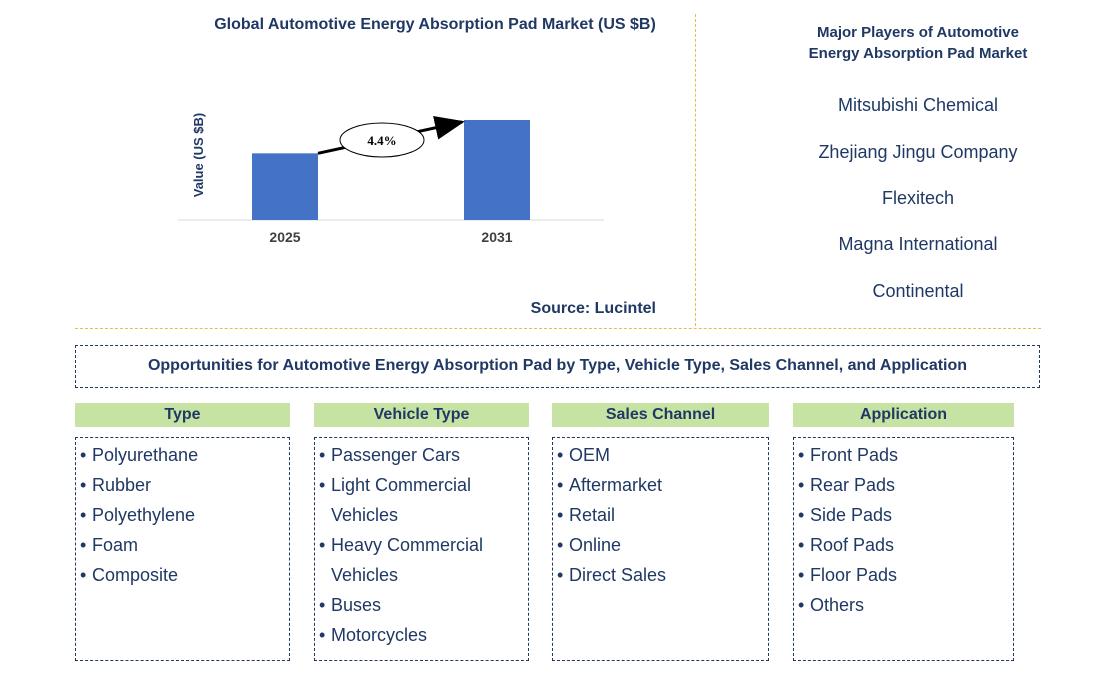 This screenshot has width=1106, height=682. I want to click on vertical-divider, so click(695, 170).